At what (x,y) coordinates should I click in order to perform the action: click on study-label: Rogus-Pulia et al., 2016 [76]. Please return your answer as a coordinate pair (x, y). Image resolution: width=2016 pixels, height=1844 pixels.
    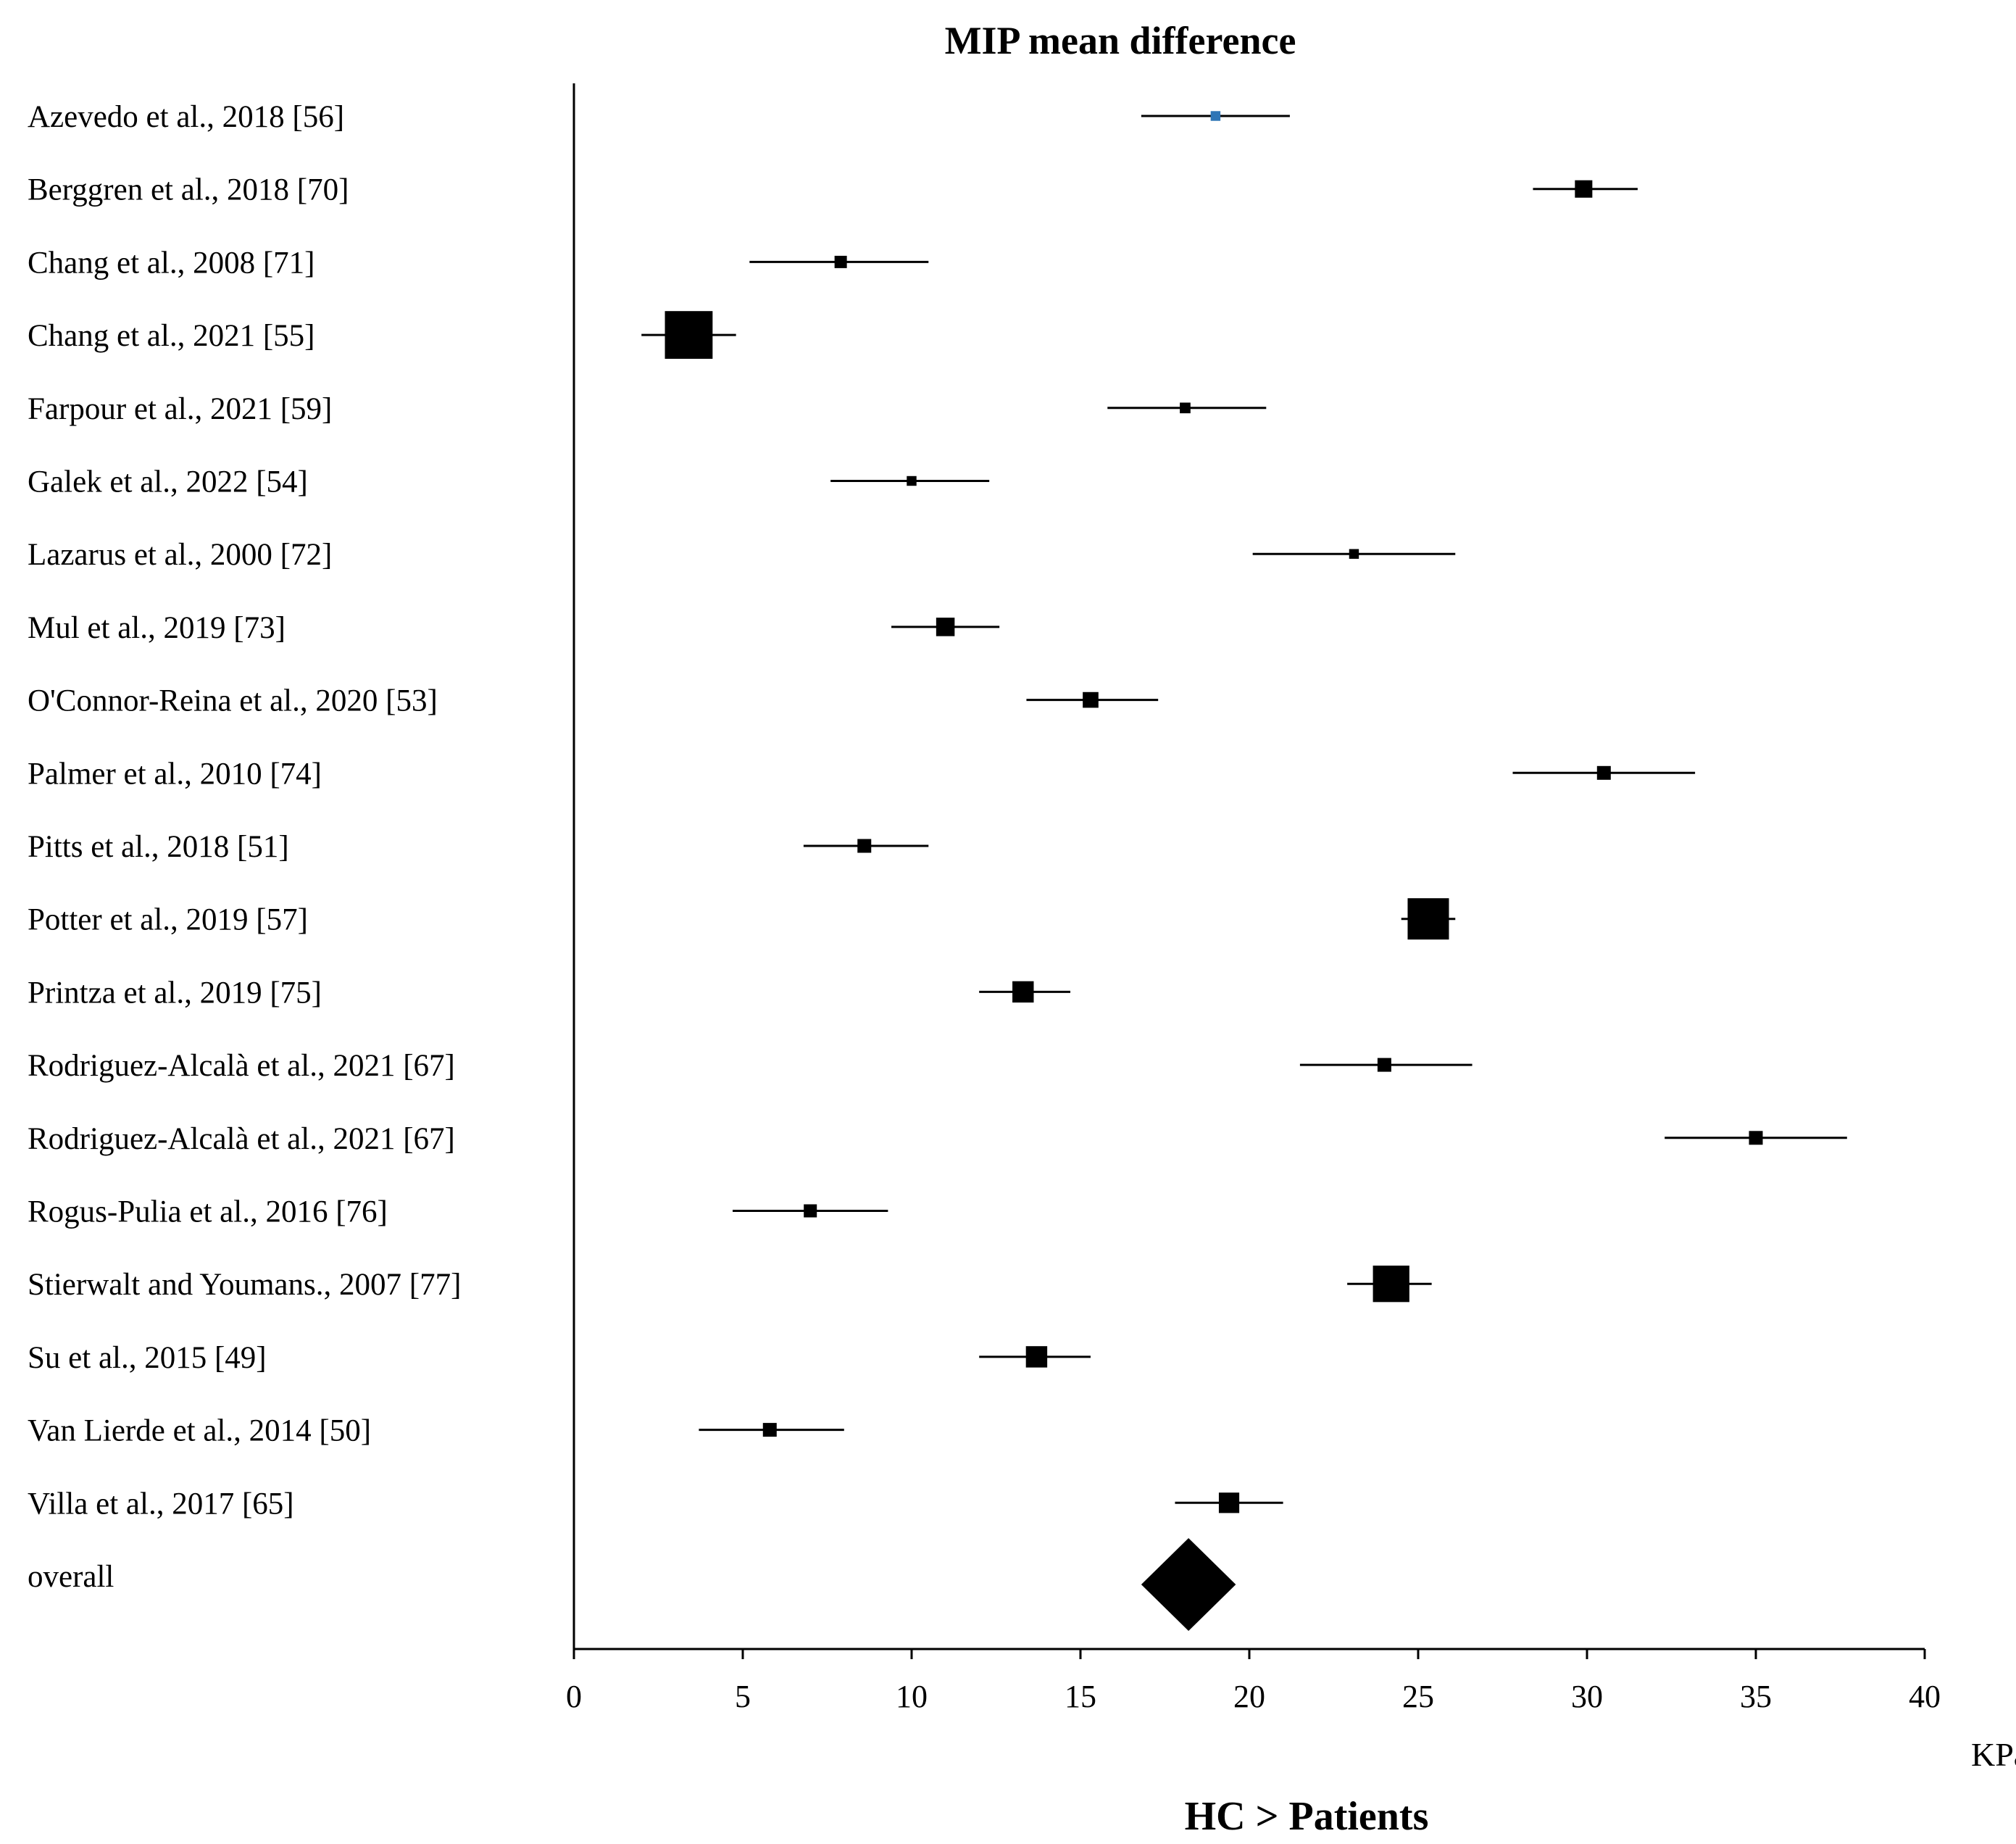
    Looking at the image, I should click on (208, 1212).